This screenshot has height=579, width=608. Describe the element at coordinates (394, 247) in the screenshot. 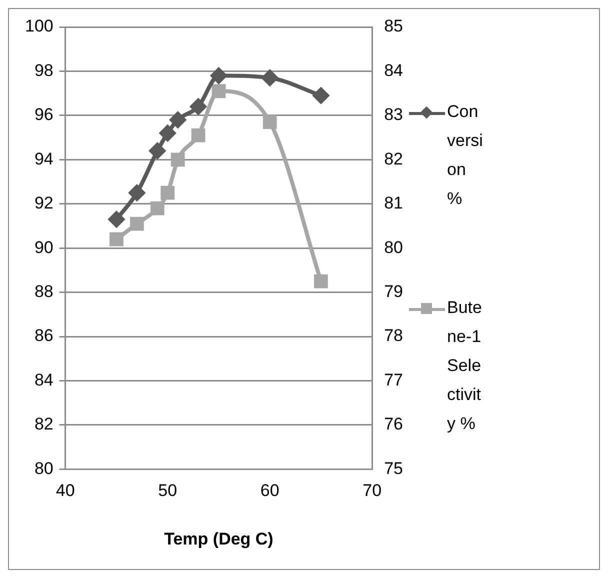

I see `y2-tick-label: 80` at that location.